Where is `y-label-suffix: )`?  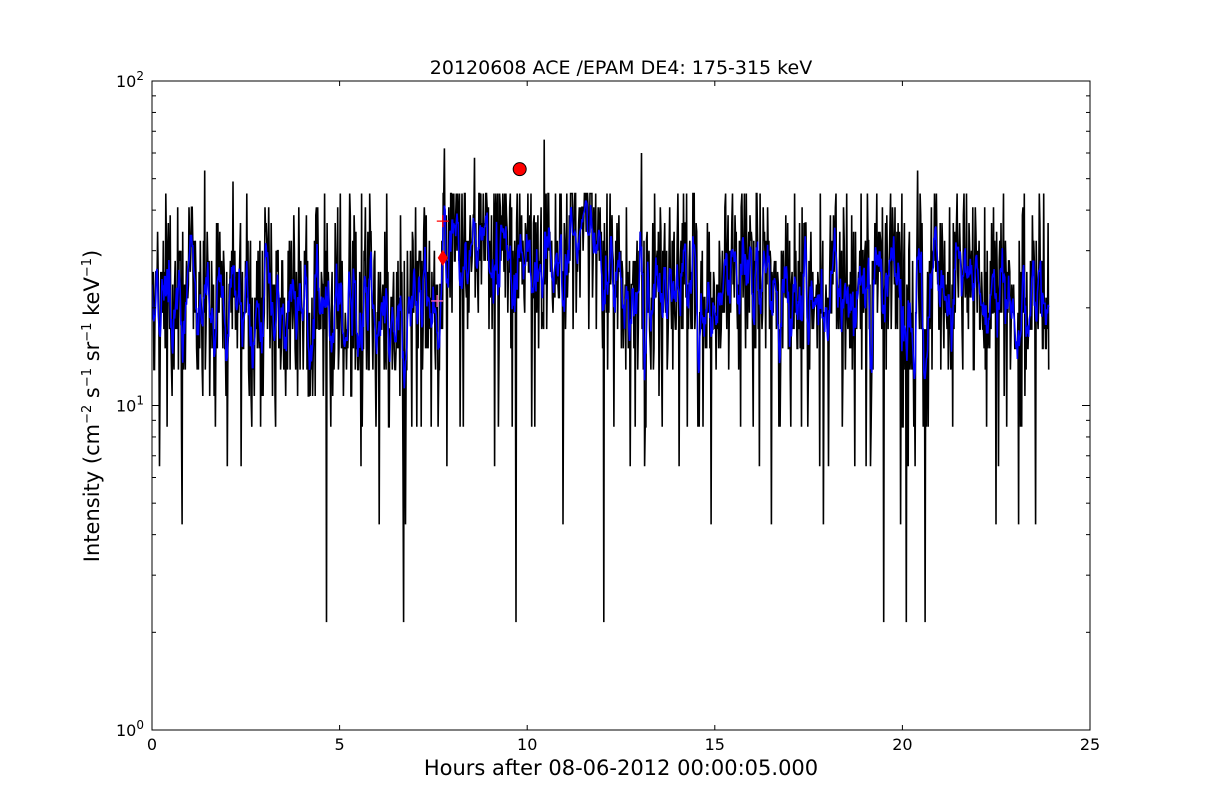 y-label-suffix: ) is located at coordinates (92, 254).